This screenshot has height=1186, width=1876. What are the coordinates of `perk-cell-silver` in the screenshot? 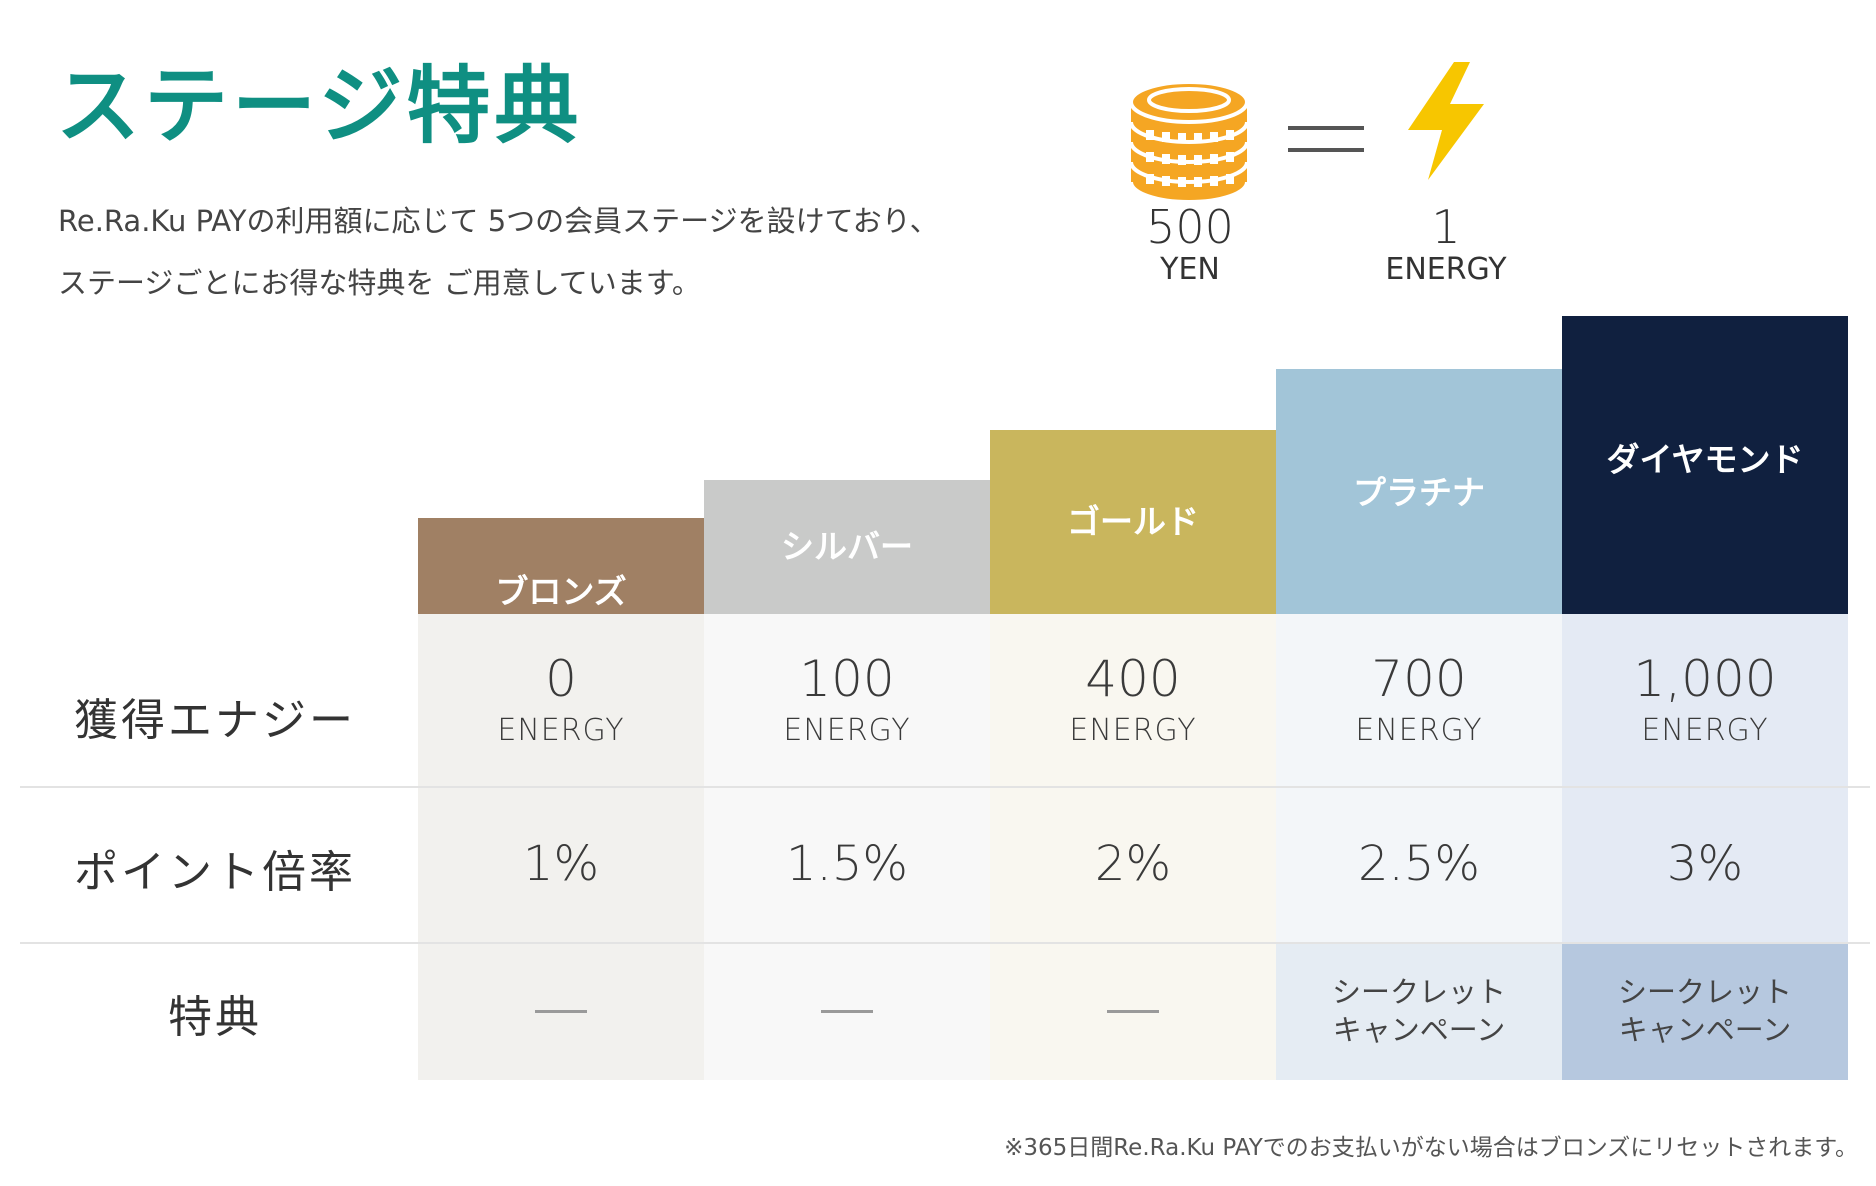 It's located at (847, 1011).